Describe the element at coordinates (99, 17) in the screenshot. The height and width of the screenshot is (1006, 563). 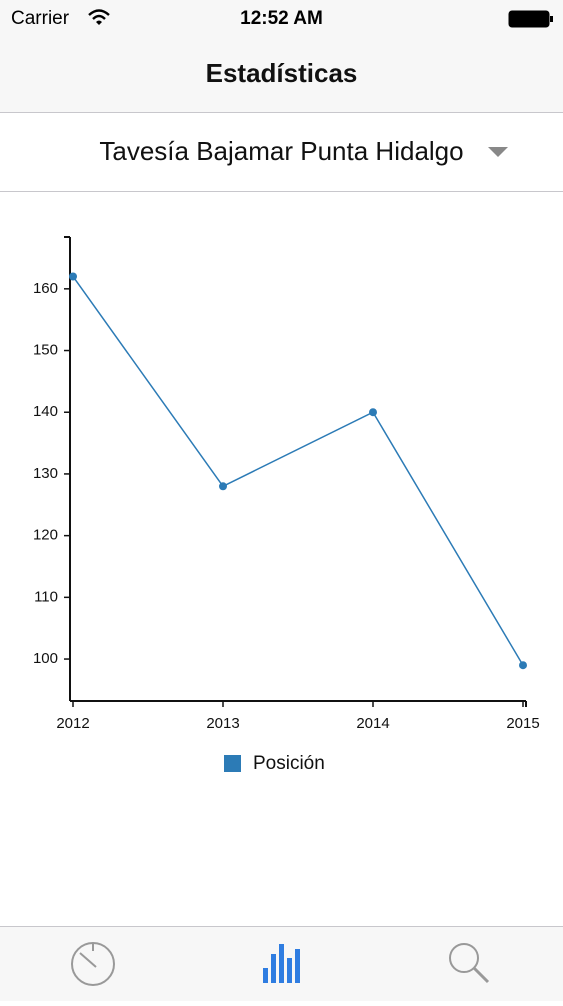
I see `wifi-icon` at that location.